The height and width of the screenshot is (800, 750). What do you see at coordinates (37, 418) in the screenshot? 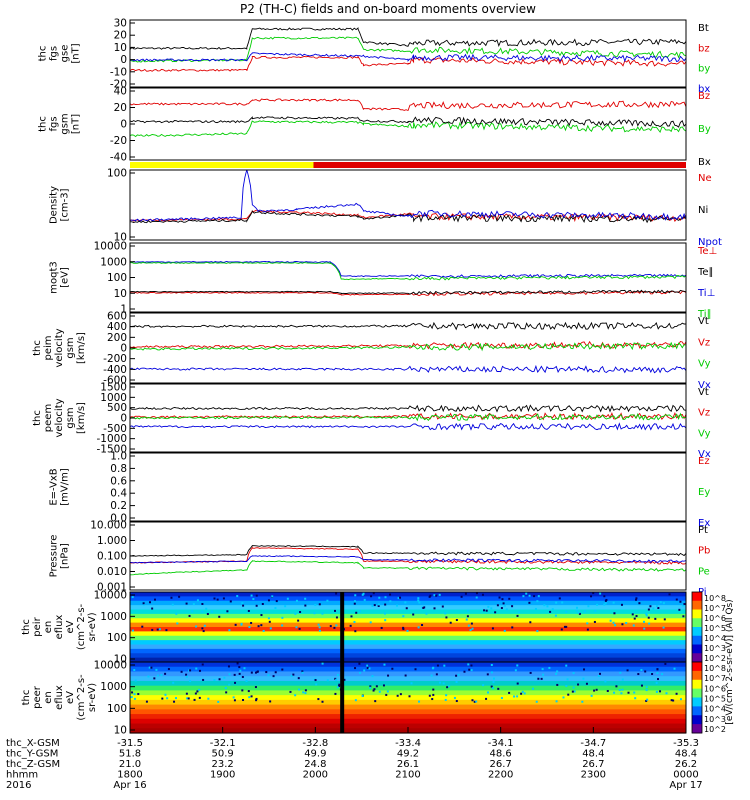
I see `y-axis-label-line: thc` at bounding box center [37, 418].